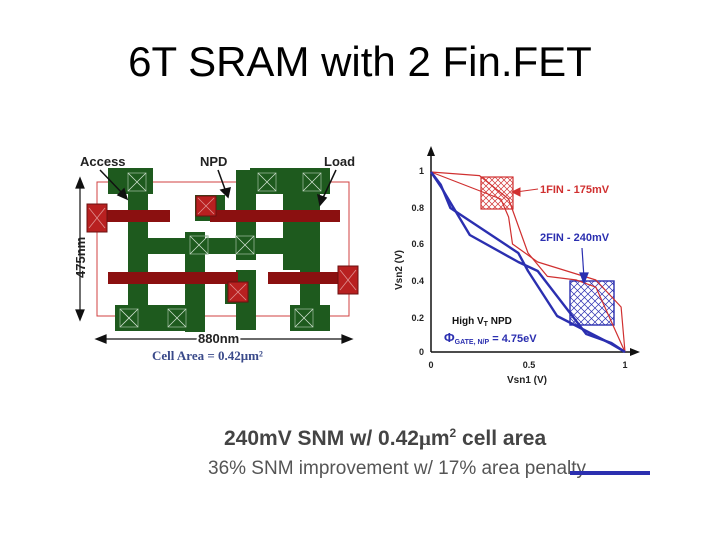 This screenshot has height=540, width=720. Describe the element at coordinates (229, 247) in the screenshot. I see `gate-layer` at that location.